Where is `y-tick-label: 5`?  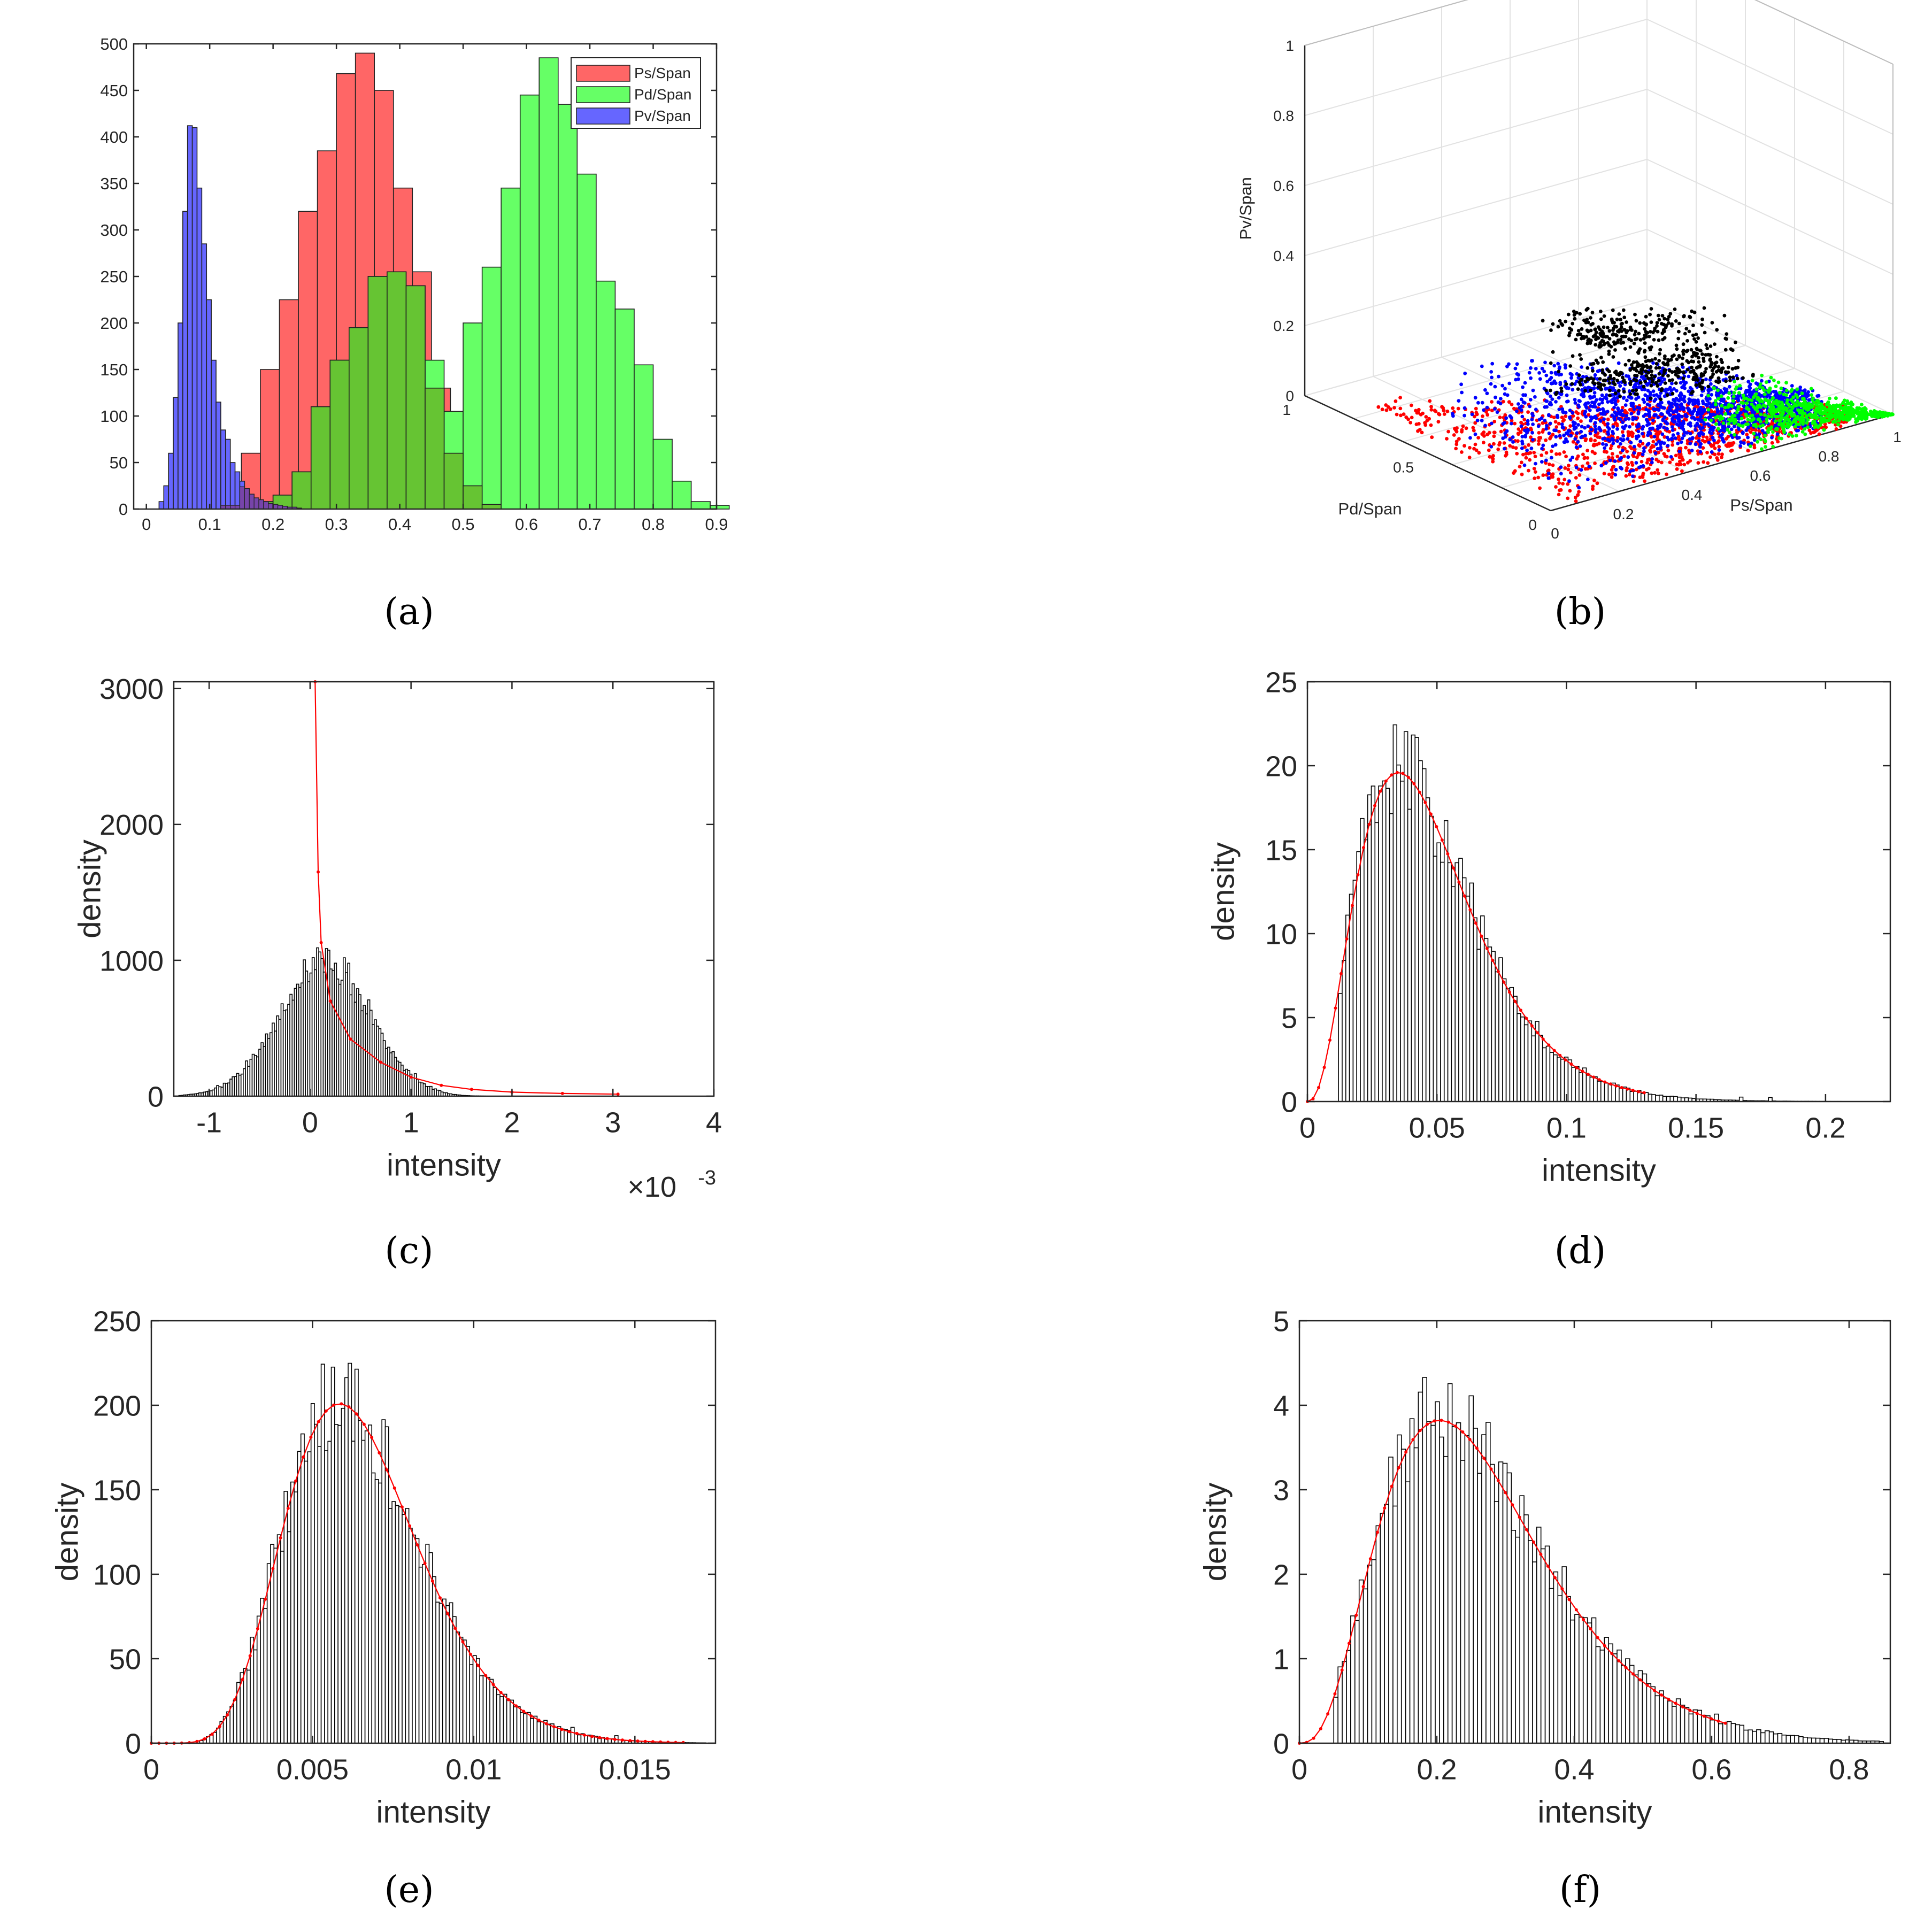 y-tick-label: 5 is located at coordinates (1289, 1018).